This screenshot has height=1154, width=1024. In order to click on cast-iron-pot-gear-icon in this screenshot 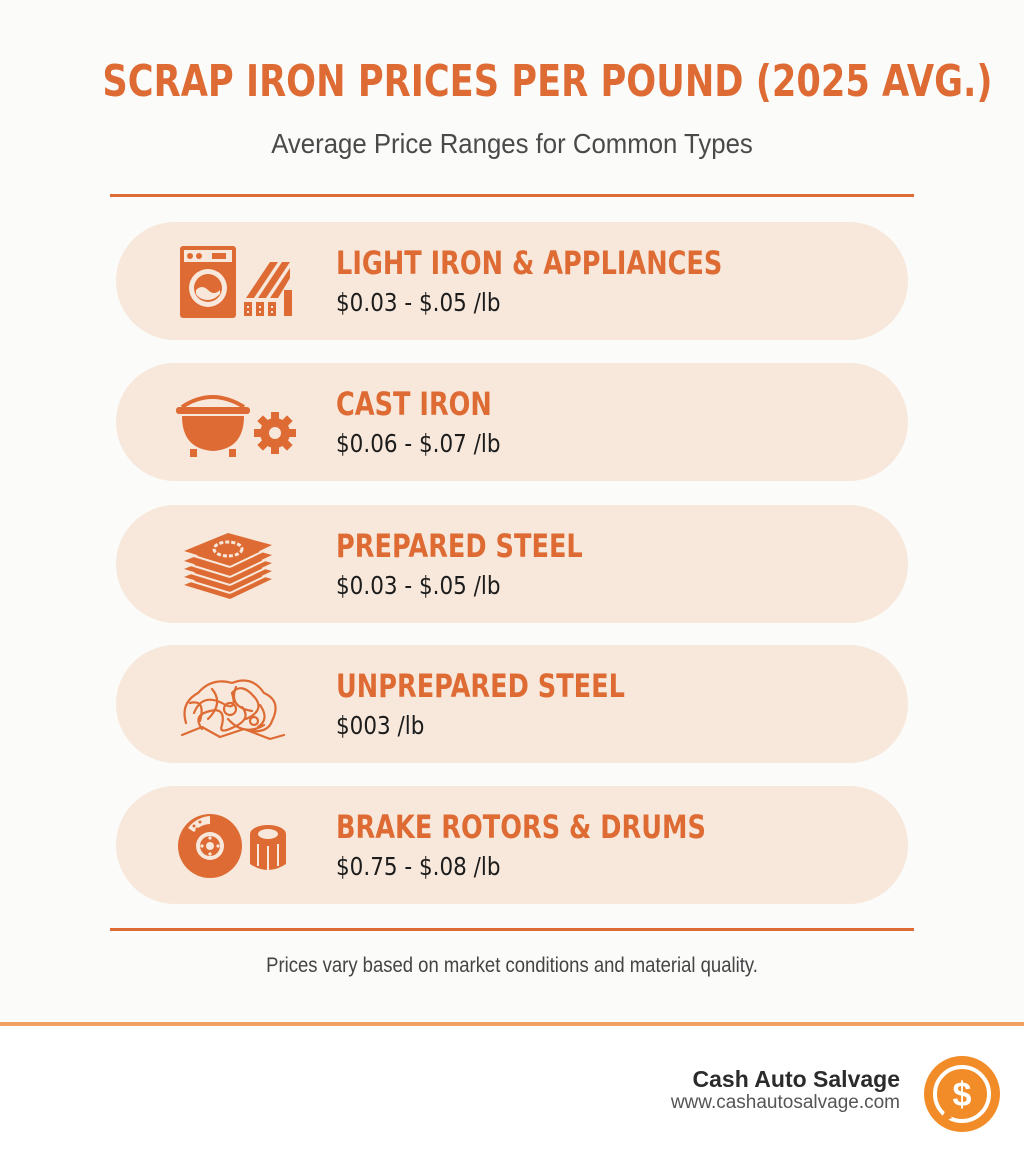, I will do `click(236, 422)`.